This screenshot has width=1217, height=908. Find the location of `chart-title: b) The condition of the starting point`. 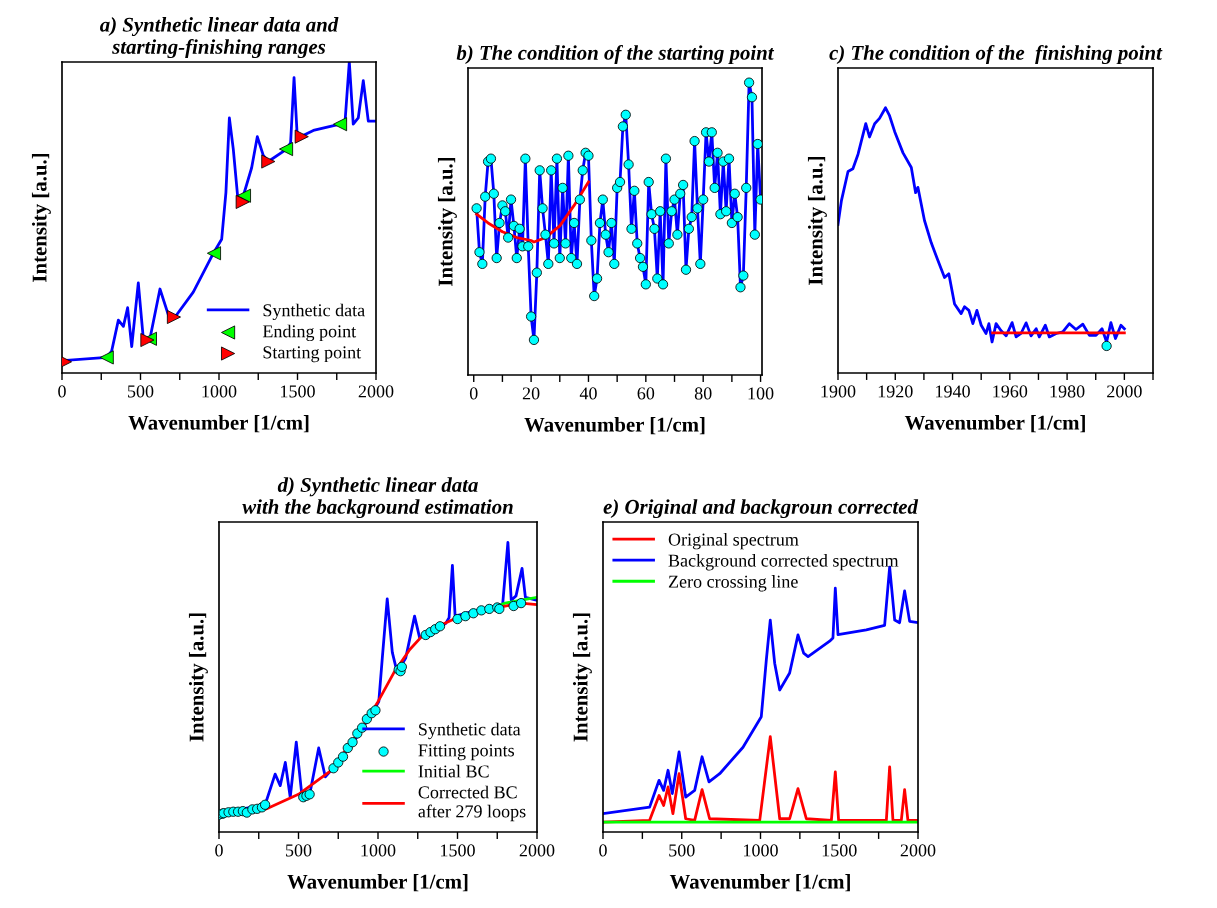

chart-title: b) The condition of the starting point is located at coordinates (615, 55).